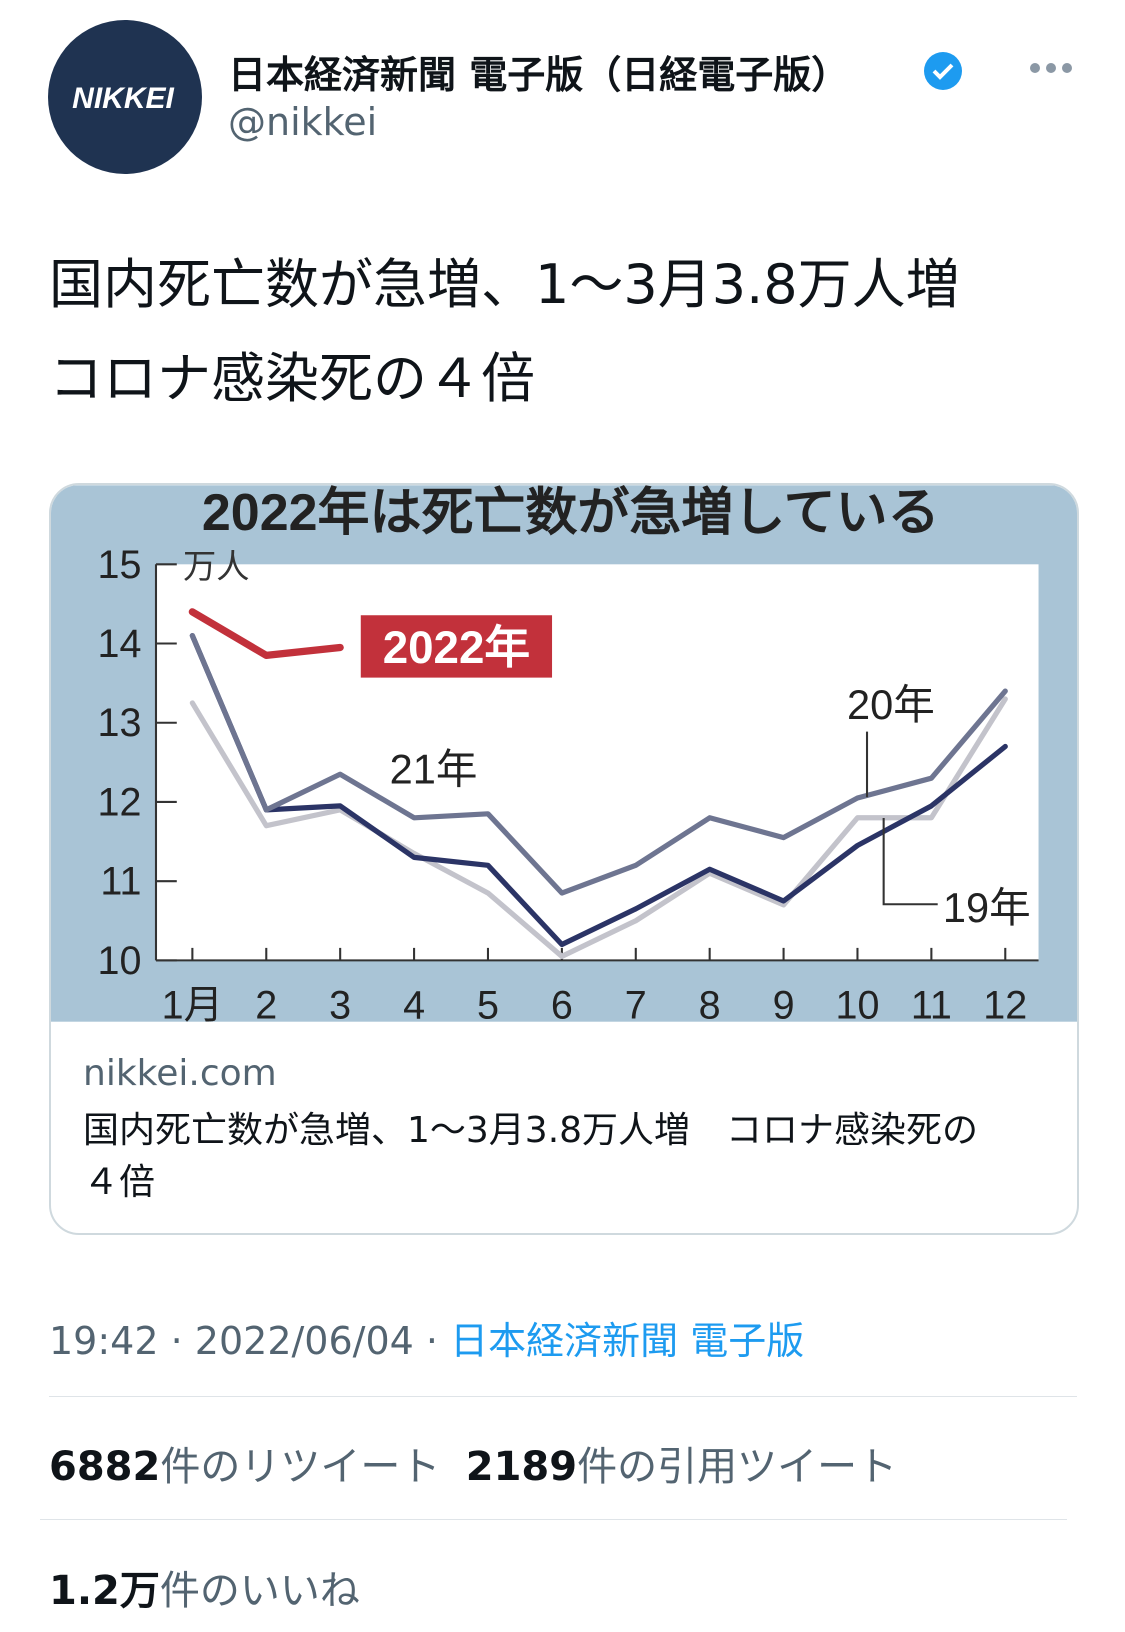 This screenshot has height=1632, width=1125. What do you see at coordinates (104, 1341) in the screenshot?
I see `time: 19:42` at bounding box center [104, 1341].